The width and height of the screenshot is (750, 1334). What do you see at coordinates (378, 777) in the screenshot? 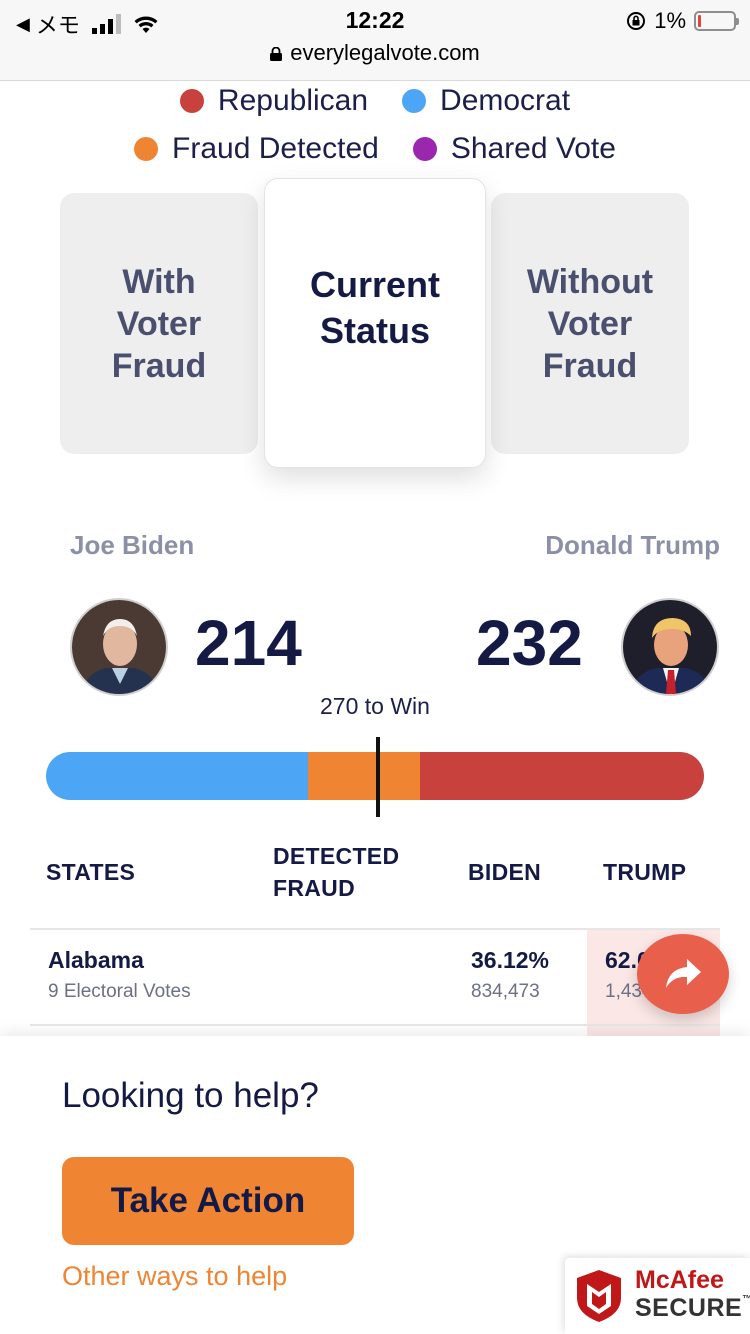
I see `win-threshold-marker` at bounding box center [378, 777].